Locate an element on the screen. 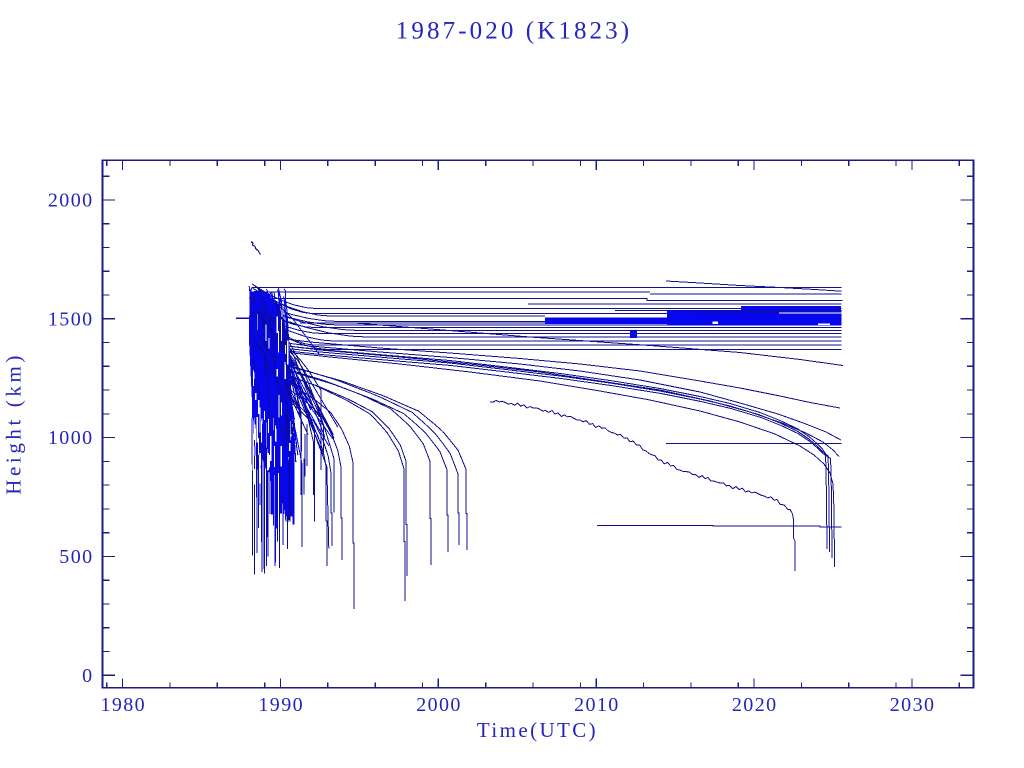 Image resolution: width=1024 pixels, height=768 pixels. svg-text: Time(UTC) is located at coordinates (537, 730).